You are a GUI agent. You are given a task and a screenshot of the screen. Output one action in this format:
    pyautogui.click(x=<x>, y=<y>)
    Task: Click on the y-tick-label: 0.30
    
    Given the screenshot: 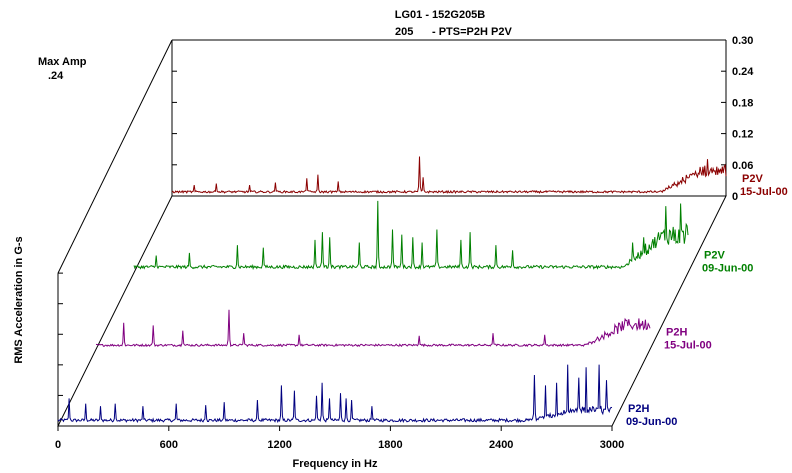 What is the action you would take?
    pyautogui.click(x=742, y=41)
    